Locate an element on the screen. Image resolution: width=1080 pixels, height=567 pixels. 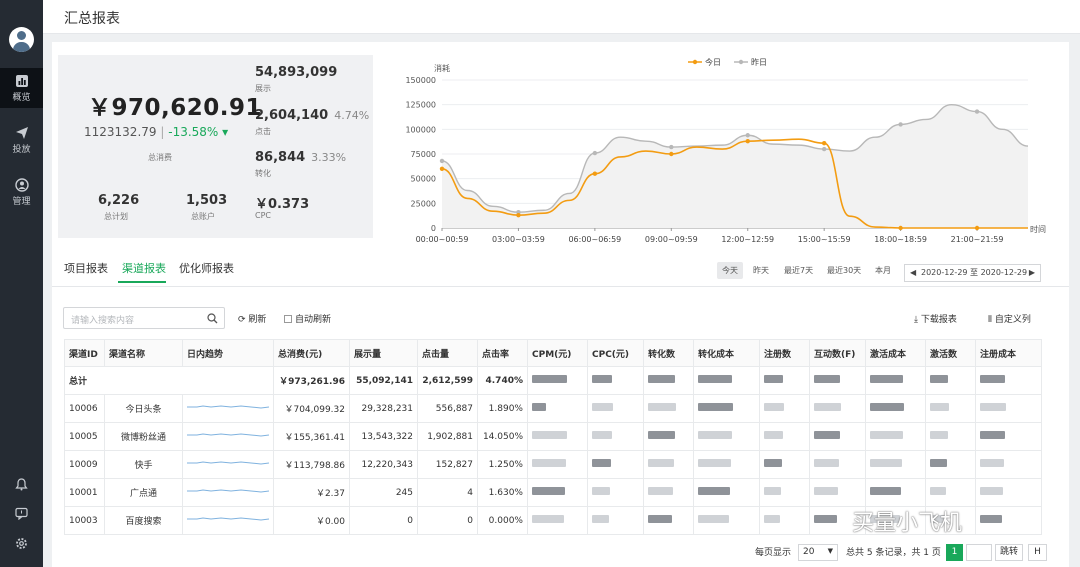
nav-overview: 概览 is located at coordinates (21, 88).